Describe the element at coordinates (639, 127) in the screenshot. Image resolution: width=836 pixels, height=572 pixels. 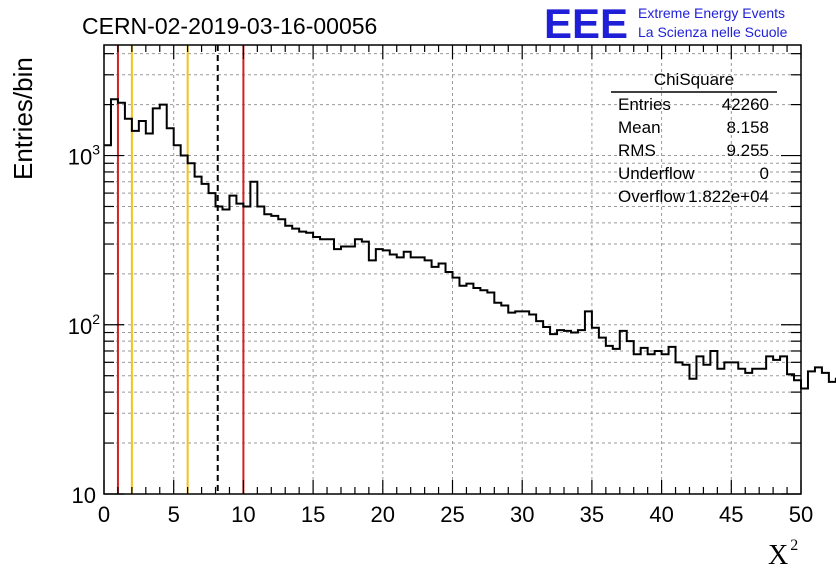
I see `stats-label-mean: Mean` at that location.